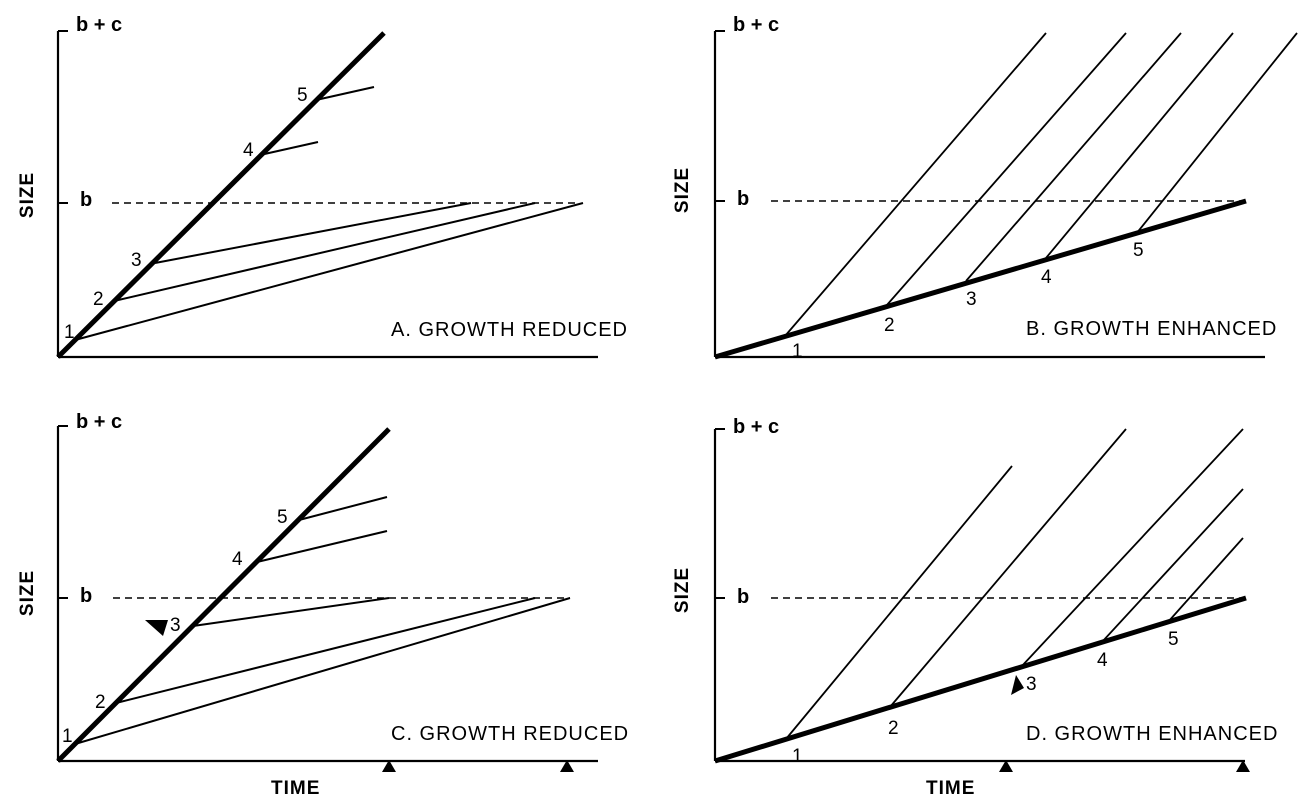  I want to click on panel-title: A. GROWTH REDUCED, so click(509, 330).